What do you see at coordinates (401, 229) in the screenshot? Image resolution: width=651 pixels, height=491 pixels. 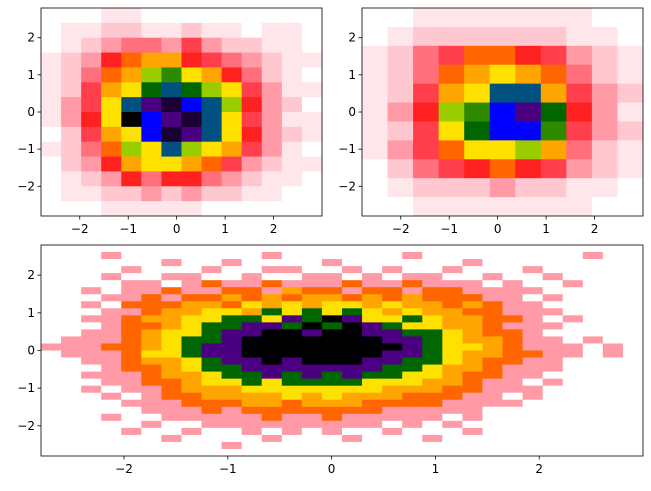 I see `x-tick-label: −2` at bounding box center [401, 229].